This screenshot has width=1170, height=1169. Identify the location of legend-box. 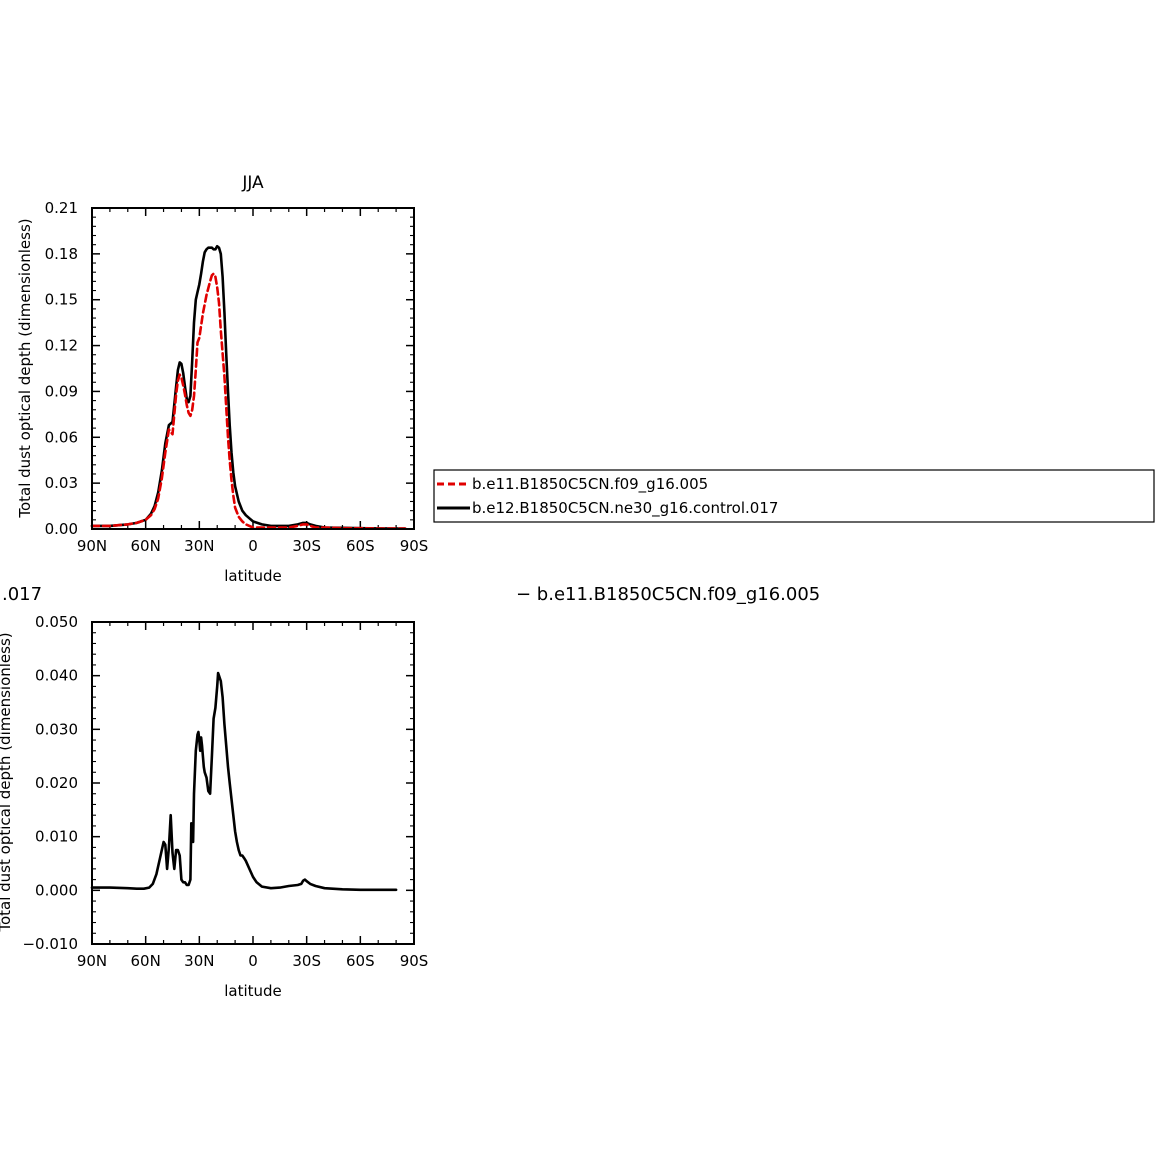
(794, 496).